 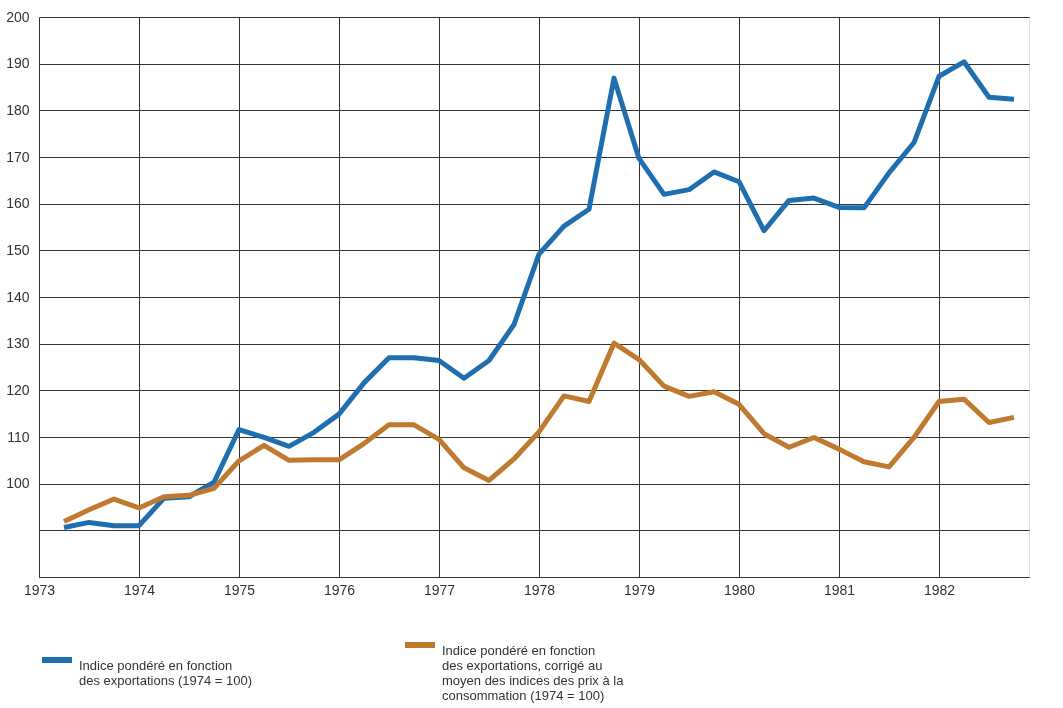 What do you see at coordinates (39, 589) in the screenshot?
I see `x-tick-label: 1973` at bounding box center [39, 589].